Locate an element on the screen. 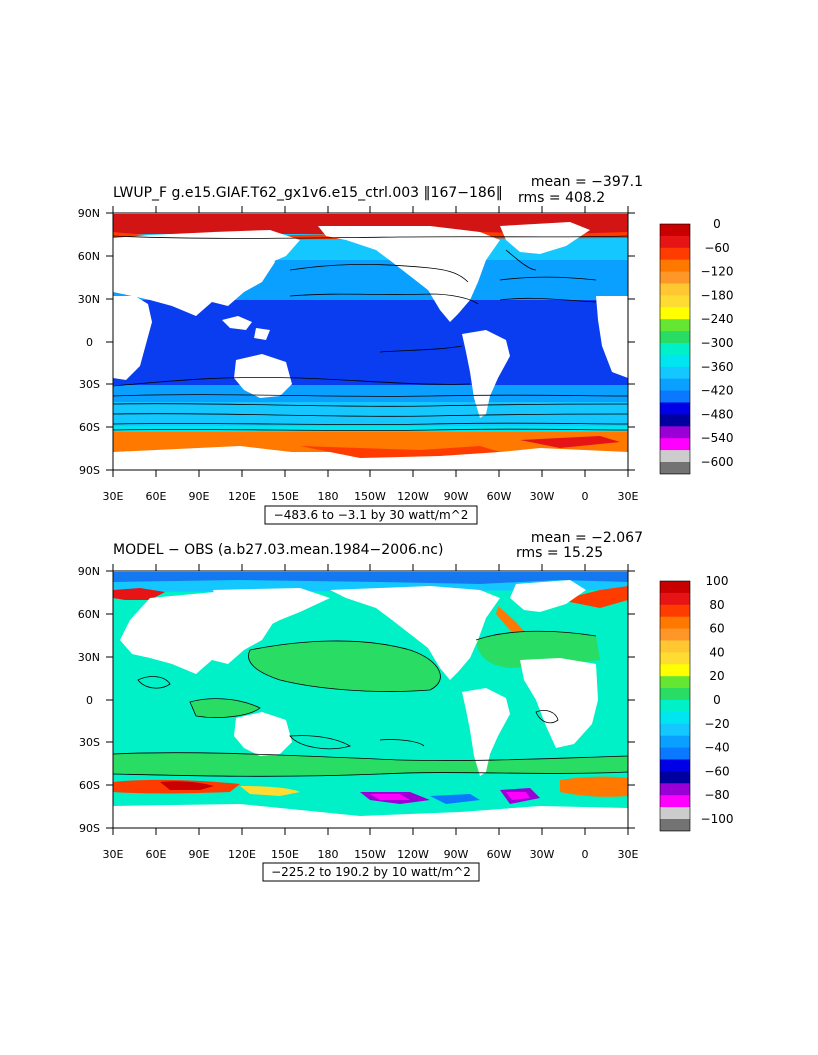  panel1-ytick: 60S is located at coordinates (89, 427).